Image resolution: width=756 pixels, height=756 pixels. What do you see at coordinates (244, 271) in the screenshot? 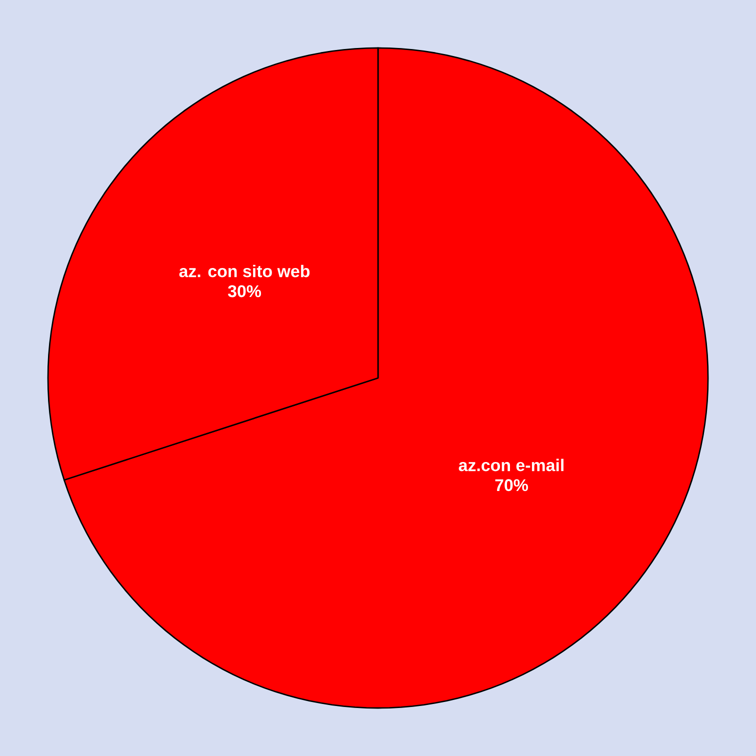
I see `slice-label: az. con sito web` at bounding box center [244, 271].